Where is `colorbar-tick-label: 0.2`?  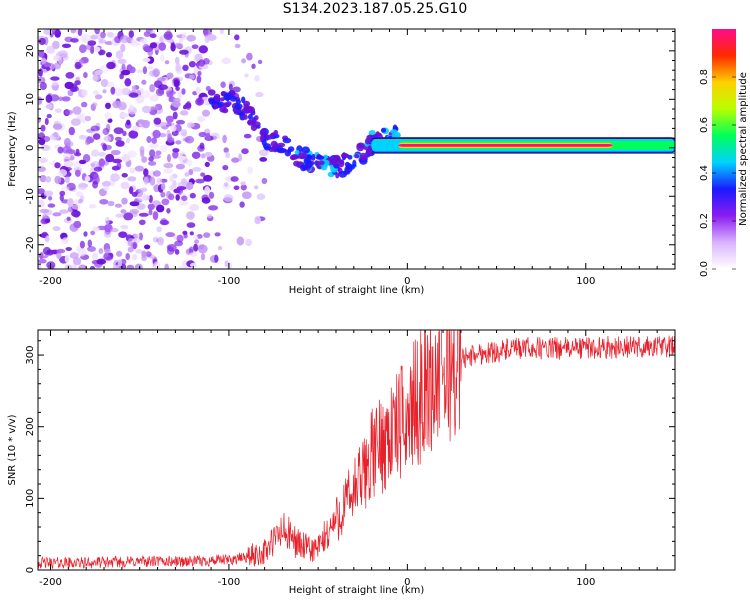 colorbar-tick-label: 0.2 is located at coordinates (704, 221).